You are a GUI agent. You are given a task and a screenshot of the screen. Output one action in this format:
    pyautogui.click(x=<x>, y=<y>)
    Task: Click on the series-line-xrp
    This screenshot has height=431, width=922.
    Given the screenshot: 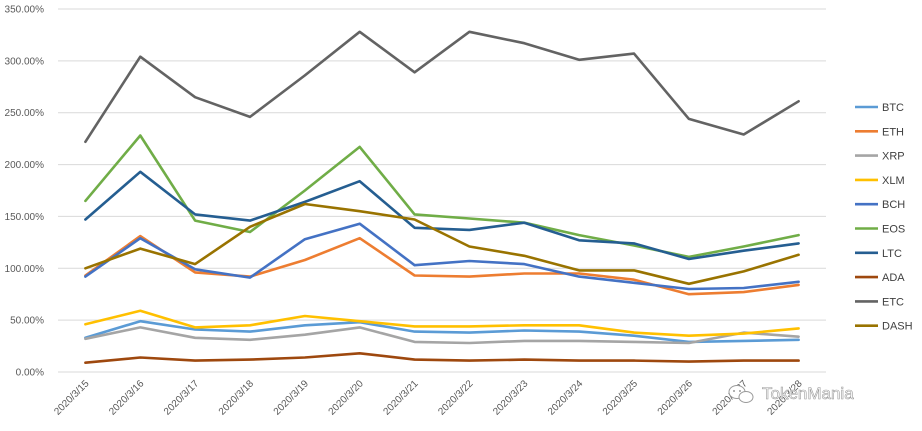 What is the action you would take?
    pyautogui.click(x=442, y=335)
    